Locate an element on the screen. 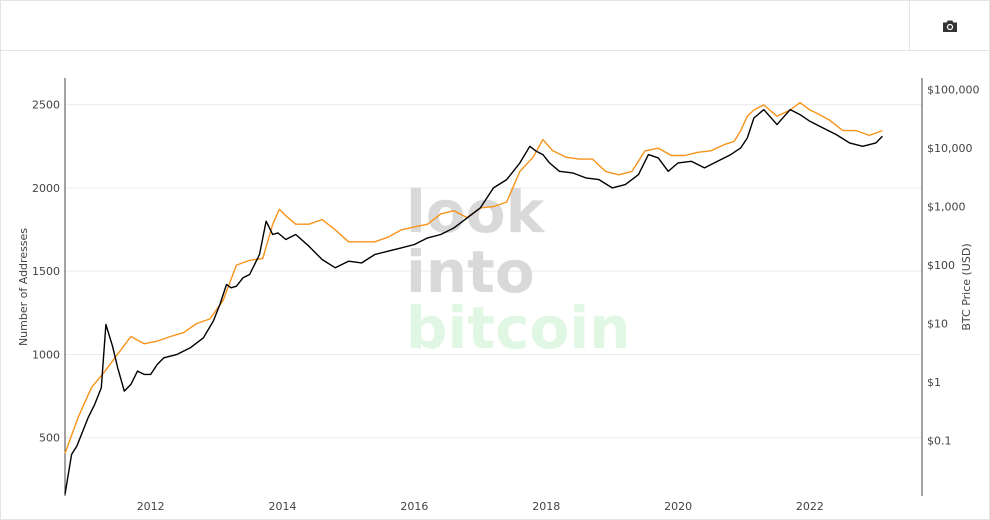 The width and height of the screenshot is (990, 520). toolbar-cell is located at coordinates (949, 25).